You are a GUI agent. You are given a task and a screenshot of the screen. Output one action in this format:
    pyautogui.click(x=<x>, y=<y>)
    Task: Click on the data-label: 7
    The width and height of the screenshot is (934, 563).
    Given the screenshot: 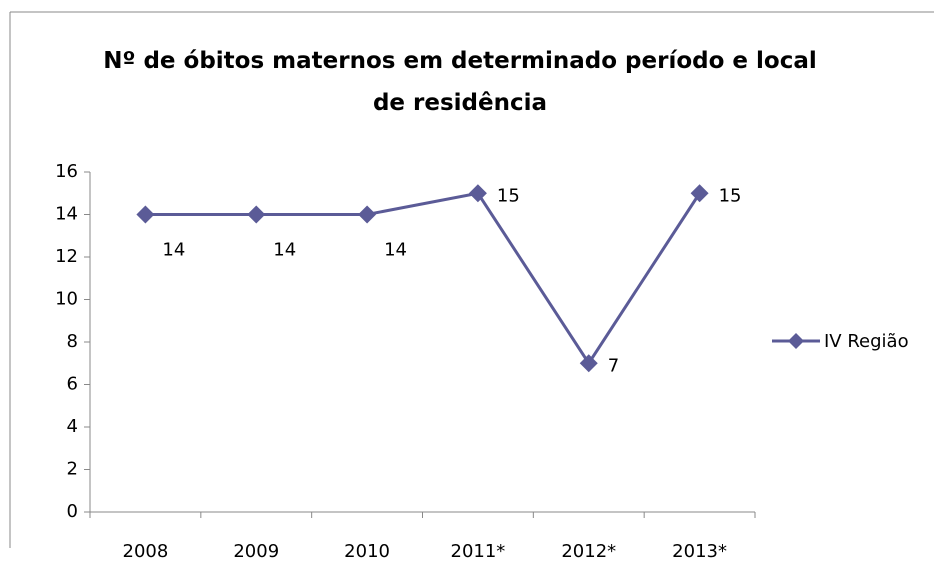 What is the action you would take?
    pyautogui.click(x=613, y=365)
    